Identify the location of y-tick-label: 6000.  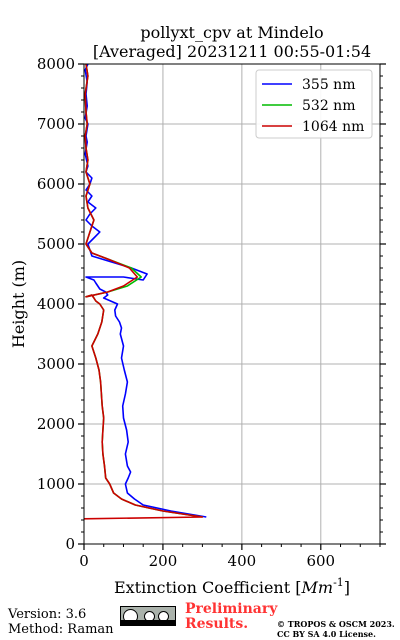
(56, 184).